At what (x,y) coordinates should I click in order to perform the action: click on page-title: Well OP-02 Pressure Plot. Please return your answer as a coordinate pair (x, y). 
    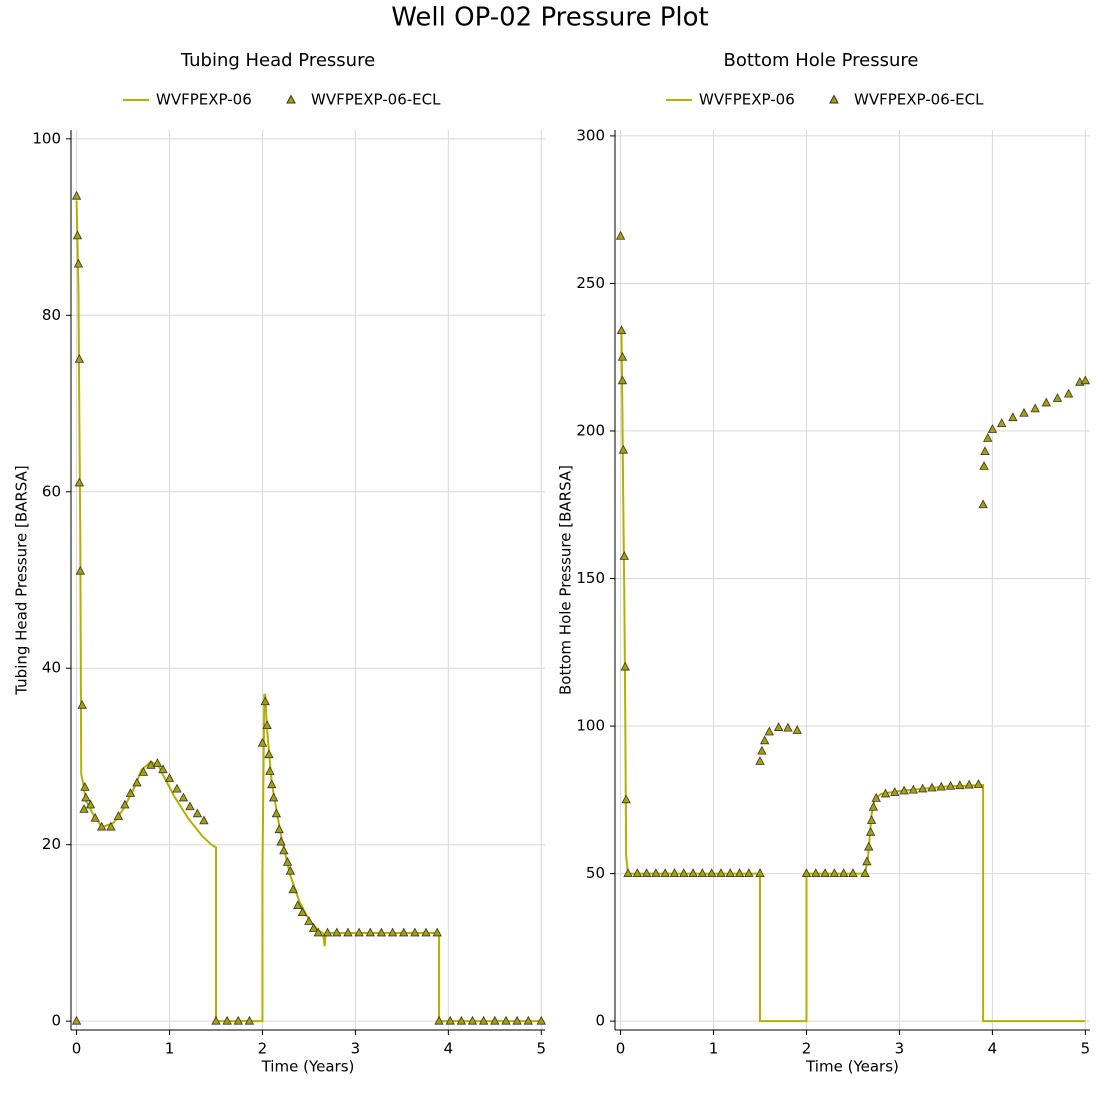
    Looking at the image, I should click on (549, 18).